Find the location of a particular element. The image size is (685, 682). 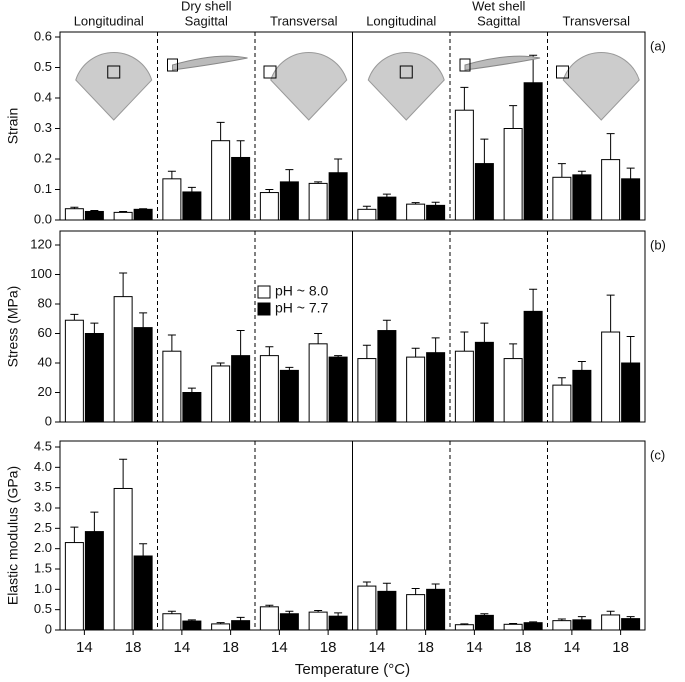

legend-swatch is located at coordinates (264, 292).